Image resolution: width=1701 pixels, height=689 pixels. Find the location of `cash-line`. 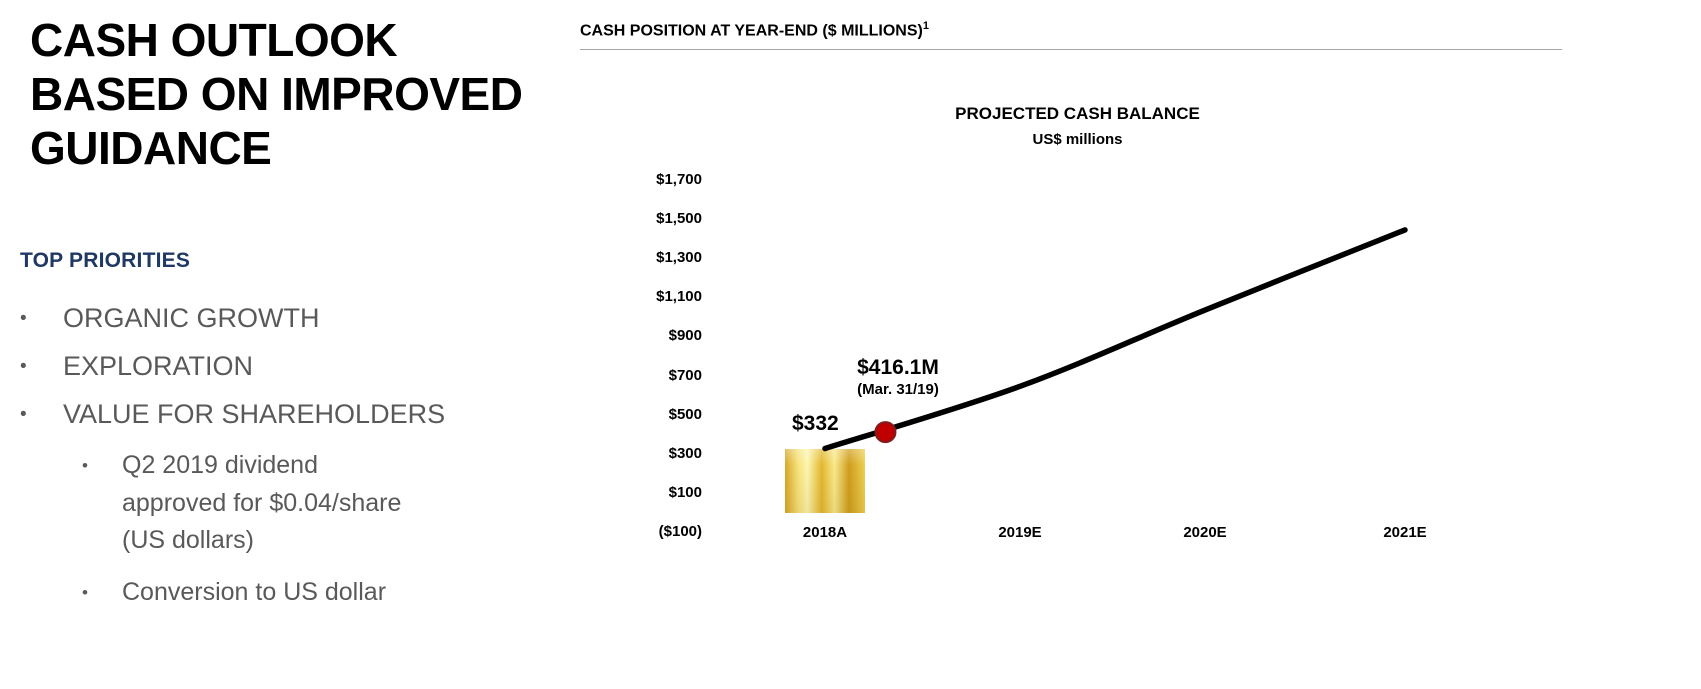

cash-line is located at coordinates (1115, 339).